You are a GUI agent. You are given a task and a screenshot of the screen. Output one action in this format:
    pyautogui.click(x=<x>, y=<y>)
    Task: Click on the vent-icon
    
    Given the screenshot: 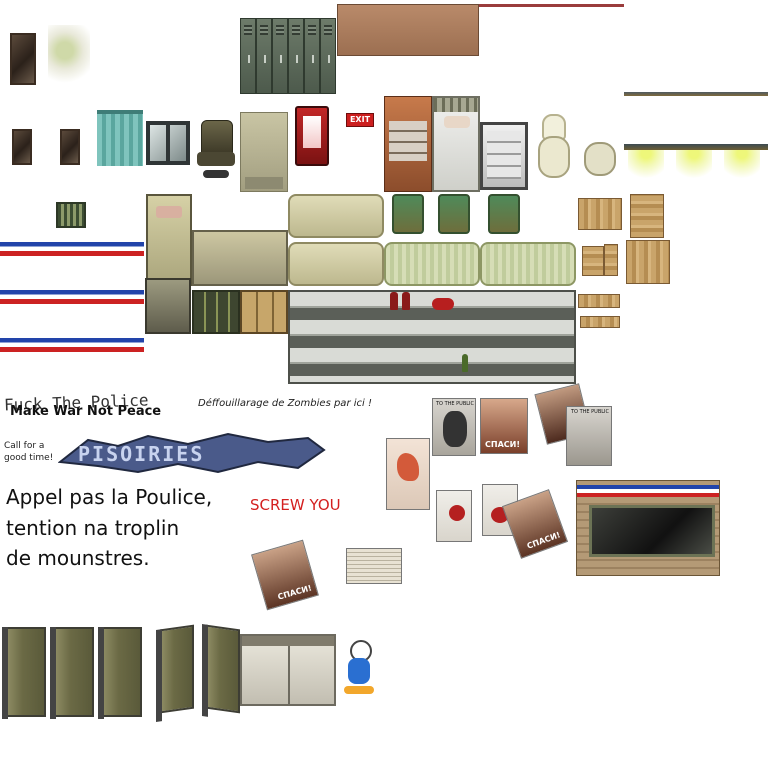 What is the action you would take?
    pyautogui.click(x=71, y=215)
    